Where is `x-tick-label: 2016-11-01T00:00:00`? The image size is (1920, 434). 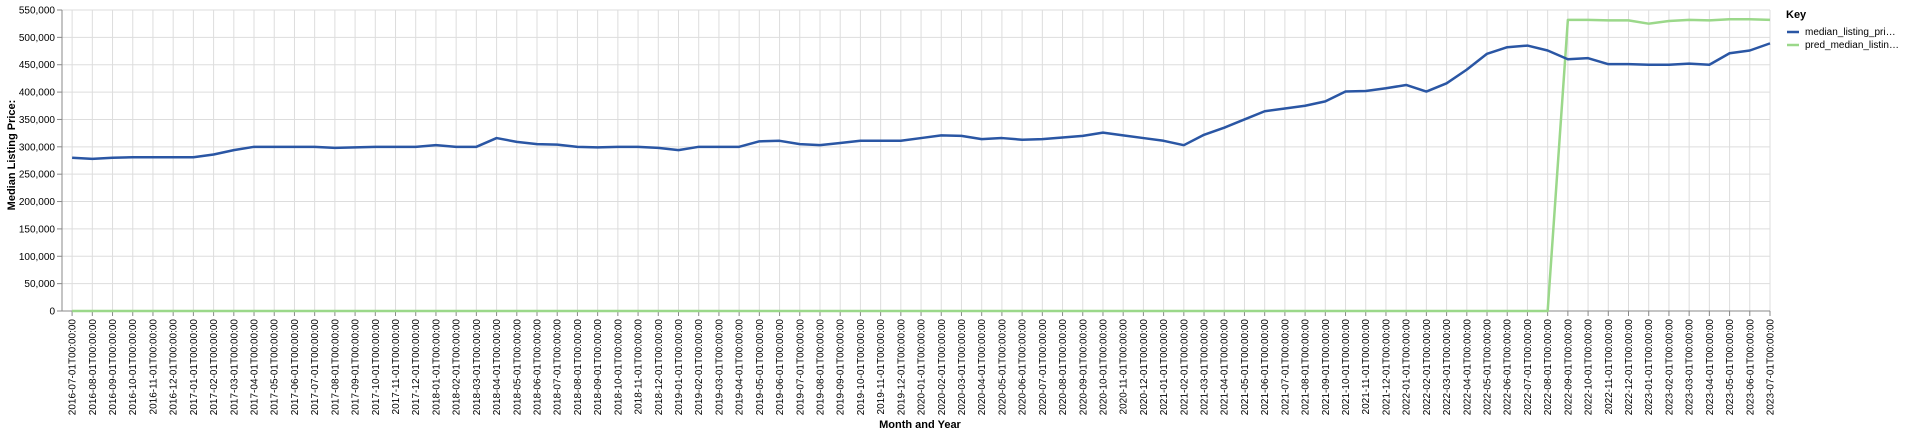
x-tick-label: 2016-11-01T00:00:00 is located at coordinates (153, 367).